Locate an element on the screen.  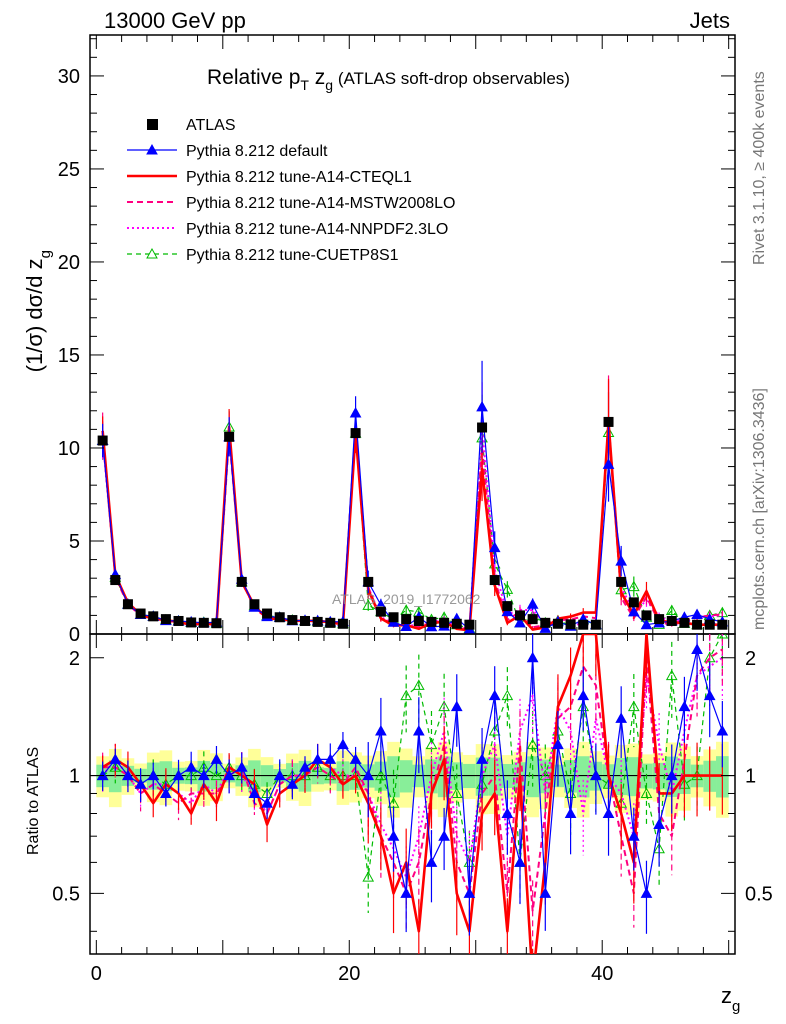
legend-label: Pythia 8.212 tune-A14-NNPDF2.3LO is located at coordinates (317, 229).